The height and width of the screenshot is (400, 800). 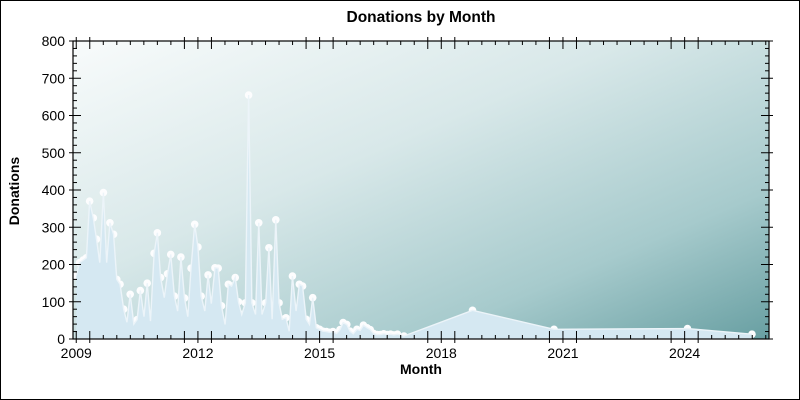 What do you see at coordinates (319, 353) in the screenshot?
I see `x-tick-label: 2015` at bounding box center [319, 353].